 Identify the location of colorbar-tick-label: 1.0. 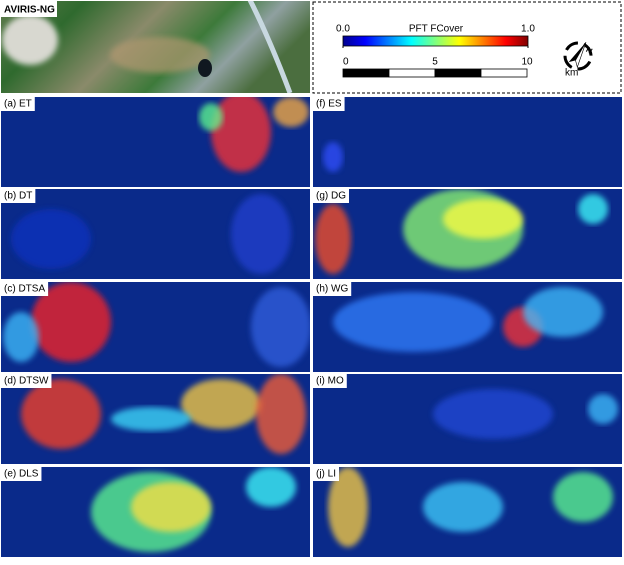
(528, 29).